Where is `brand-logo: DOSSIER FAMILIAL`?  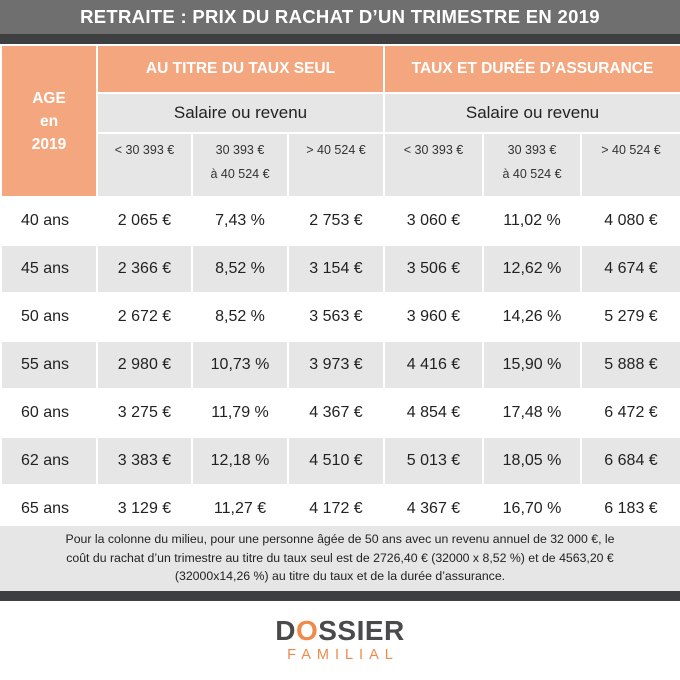 brand-logo: DOSSIER FAMILIAL is located at coordinates (340, 642).